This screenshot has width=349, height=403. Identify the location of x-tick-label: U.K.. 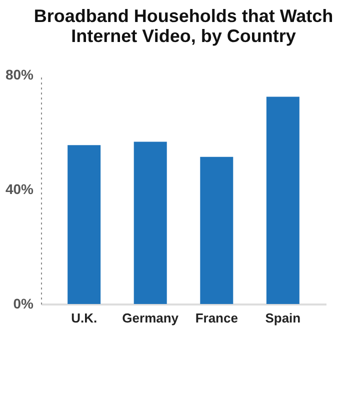
(84, 318).